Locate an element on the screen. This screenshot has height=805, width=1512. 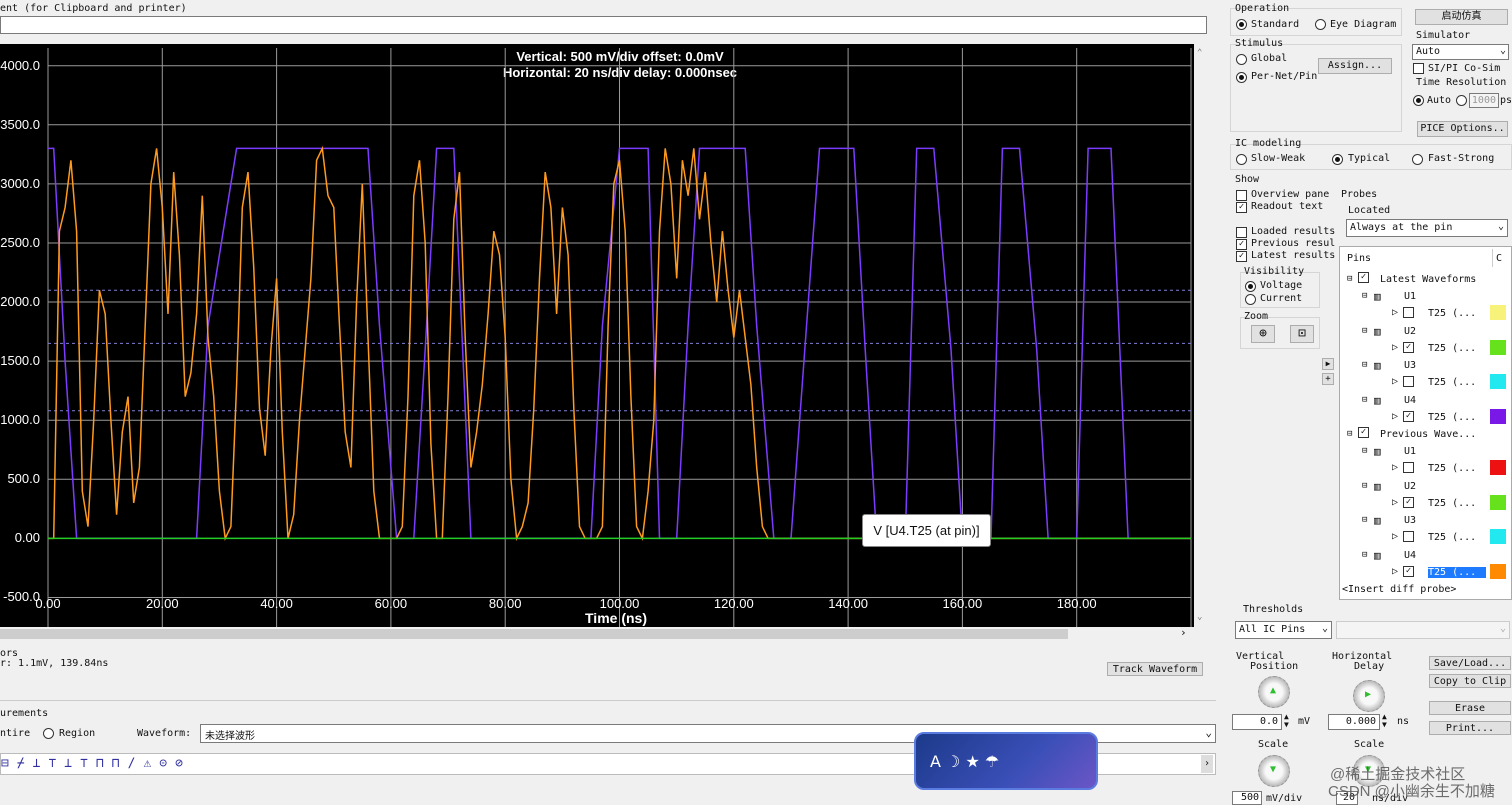
fast-strong-label: Fast-Strong is located at coordinates (1461, 158).